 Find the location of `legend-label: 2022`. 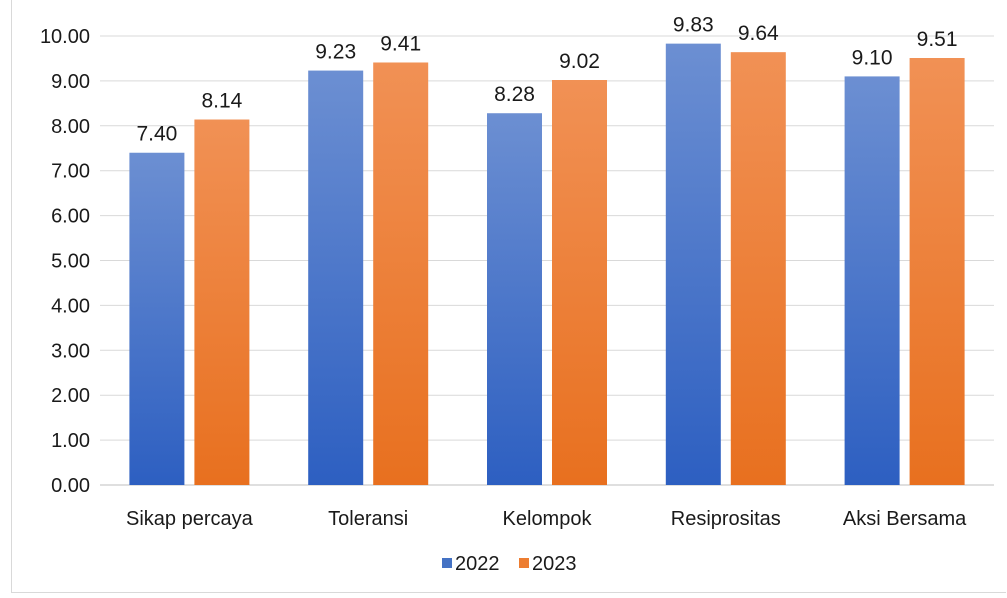

legend-label: 2022 is located at coordinates (477, 564).